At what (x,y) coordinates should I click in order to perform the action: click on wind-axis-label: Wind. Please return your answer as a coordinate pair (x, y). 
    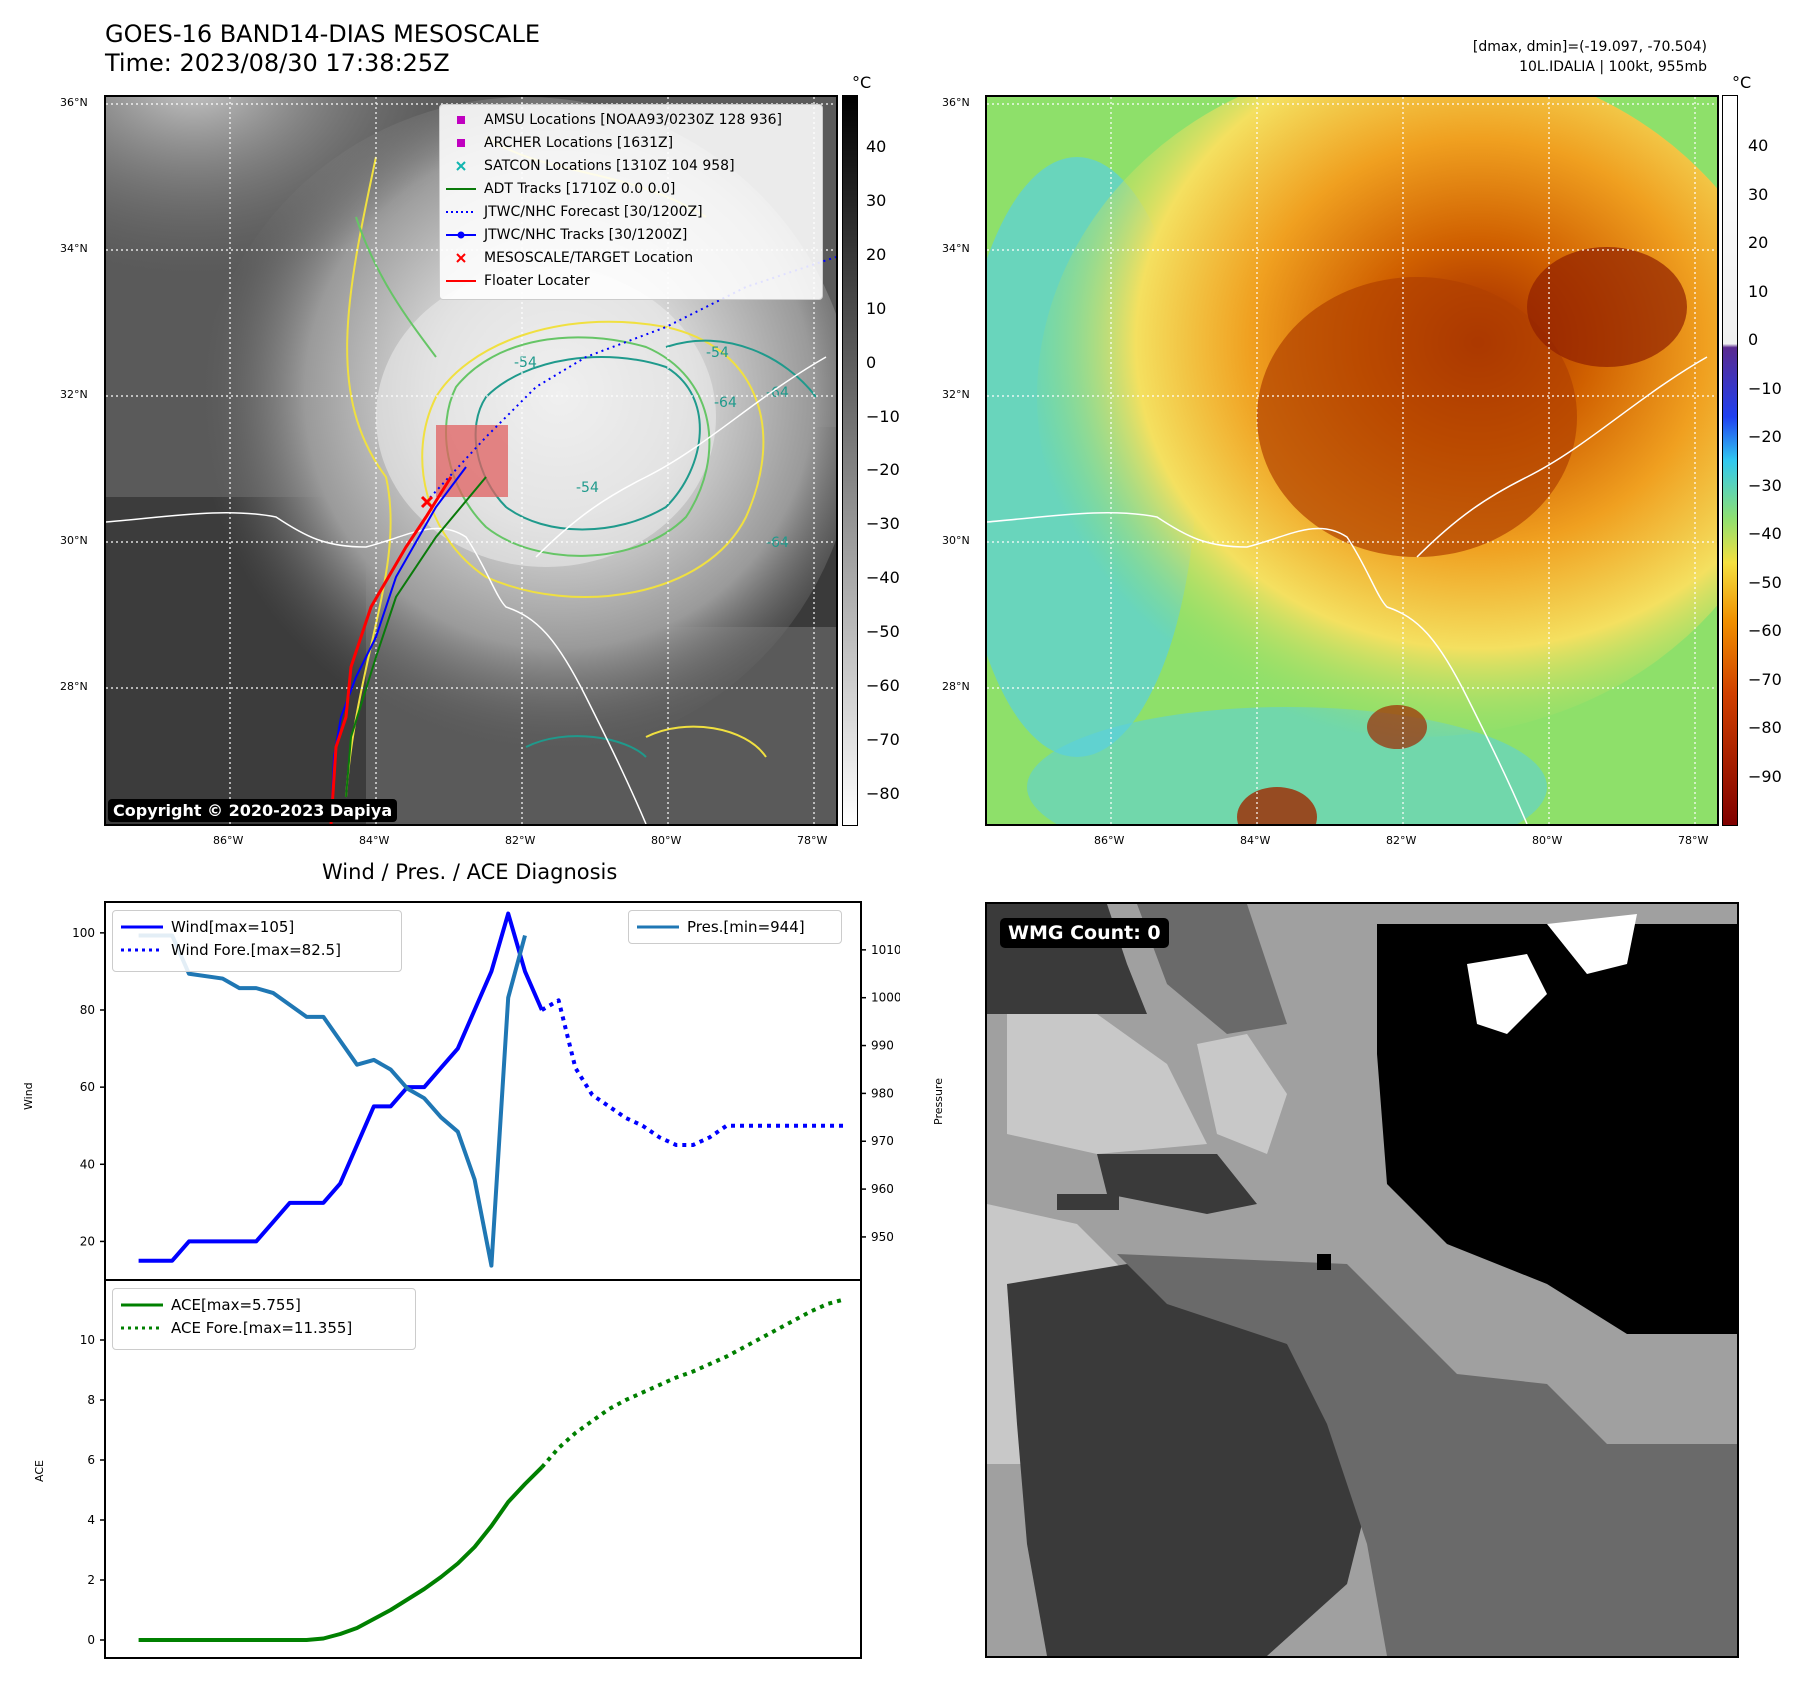
    Looking at the image, I should click on (28, 1096).